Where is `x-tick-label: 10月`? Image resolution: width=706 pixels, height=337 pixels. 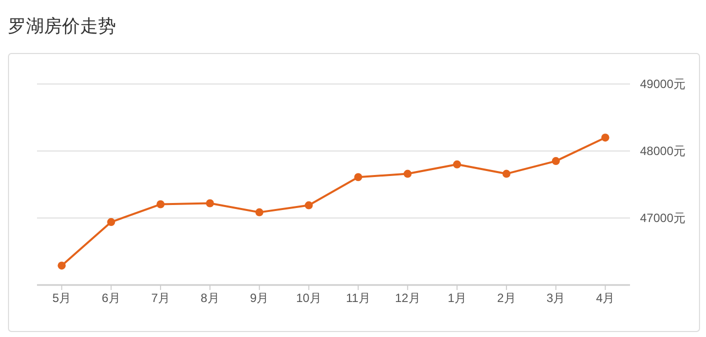 x-tick-label: 10月 is located at coordinates (309, 298).